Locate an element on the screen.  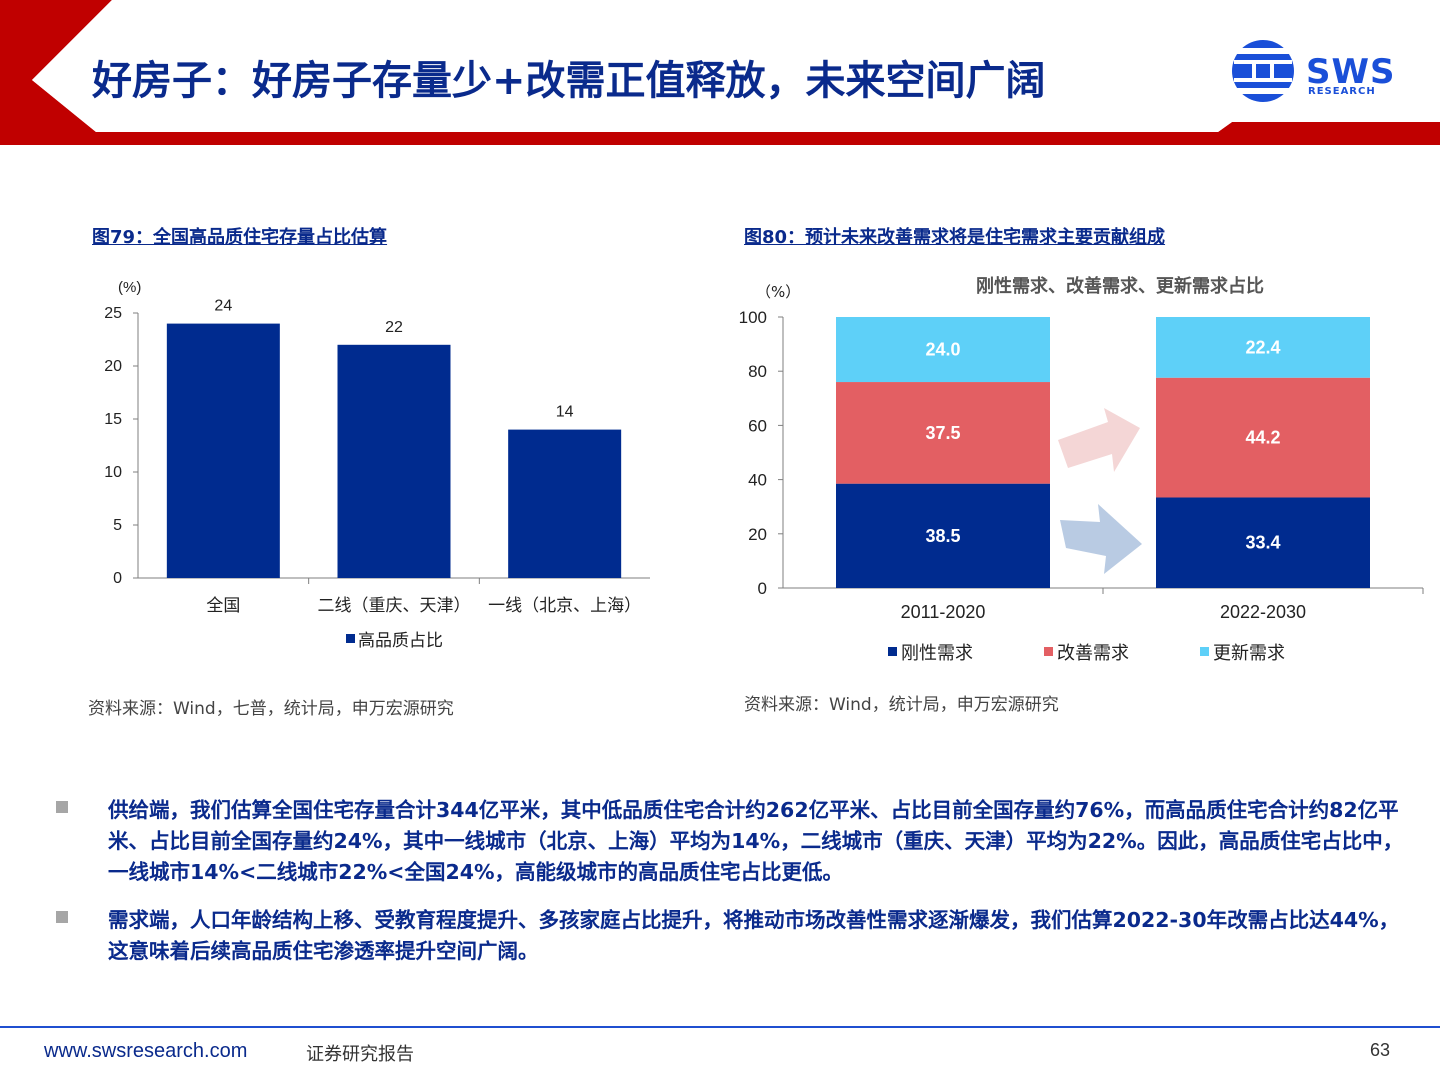
y-tick-label: 25 is located at coordinates (113, 313).